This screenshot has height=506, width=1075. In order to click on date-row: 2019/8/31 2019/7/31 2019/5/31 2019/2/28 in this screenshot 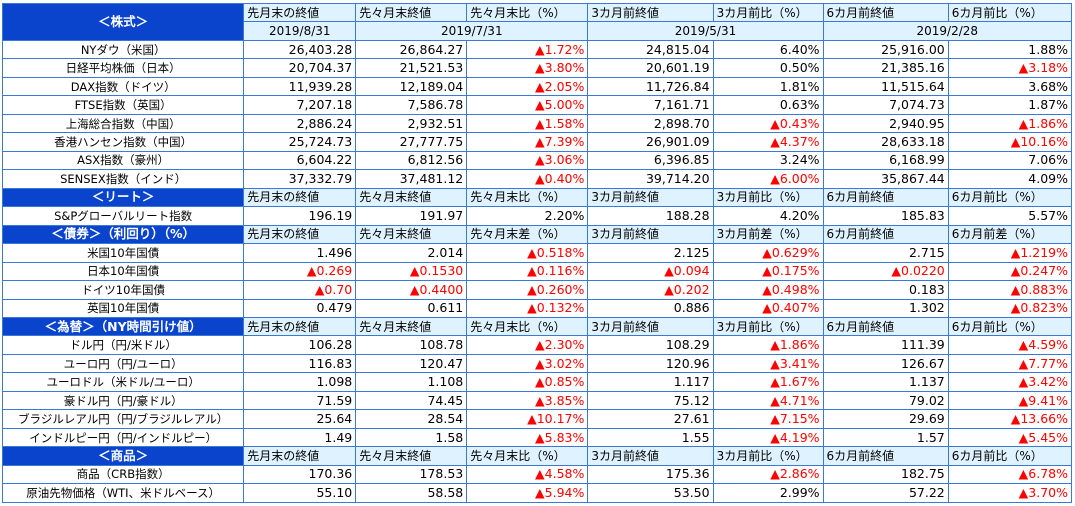, I will do `click(538, 31)`.